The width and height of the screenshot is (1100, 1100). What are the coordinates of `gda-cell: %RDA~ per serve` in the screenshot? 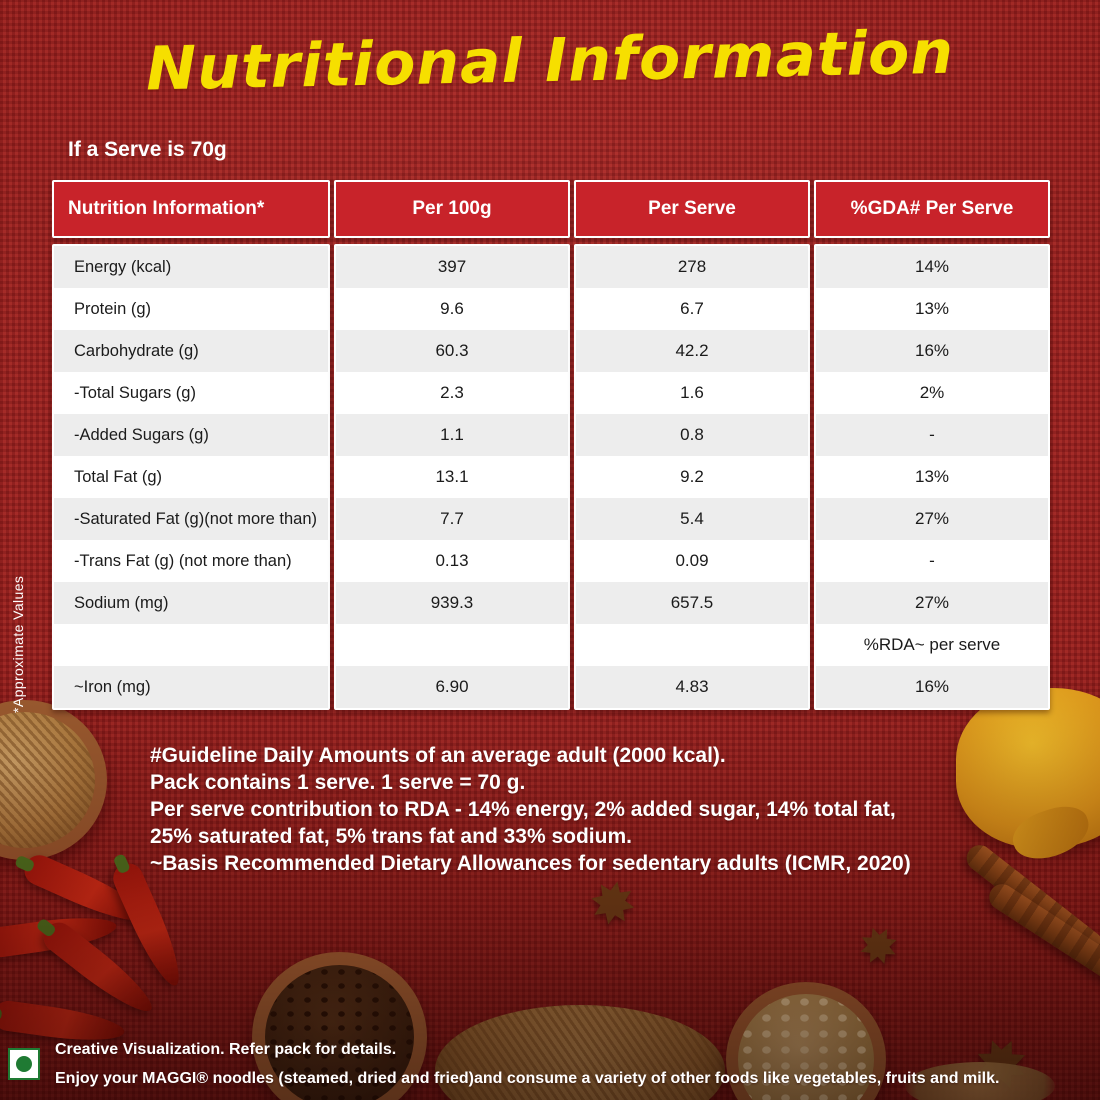 It's located at (932, 645).